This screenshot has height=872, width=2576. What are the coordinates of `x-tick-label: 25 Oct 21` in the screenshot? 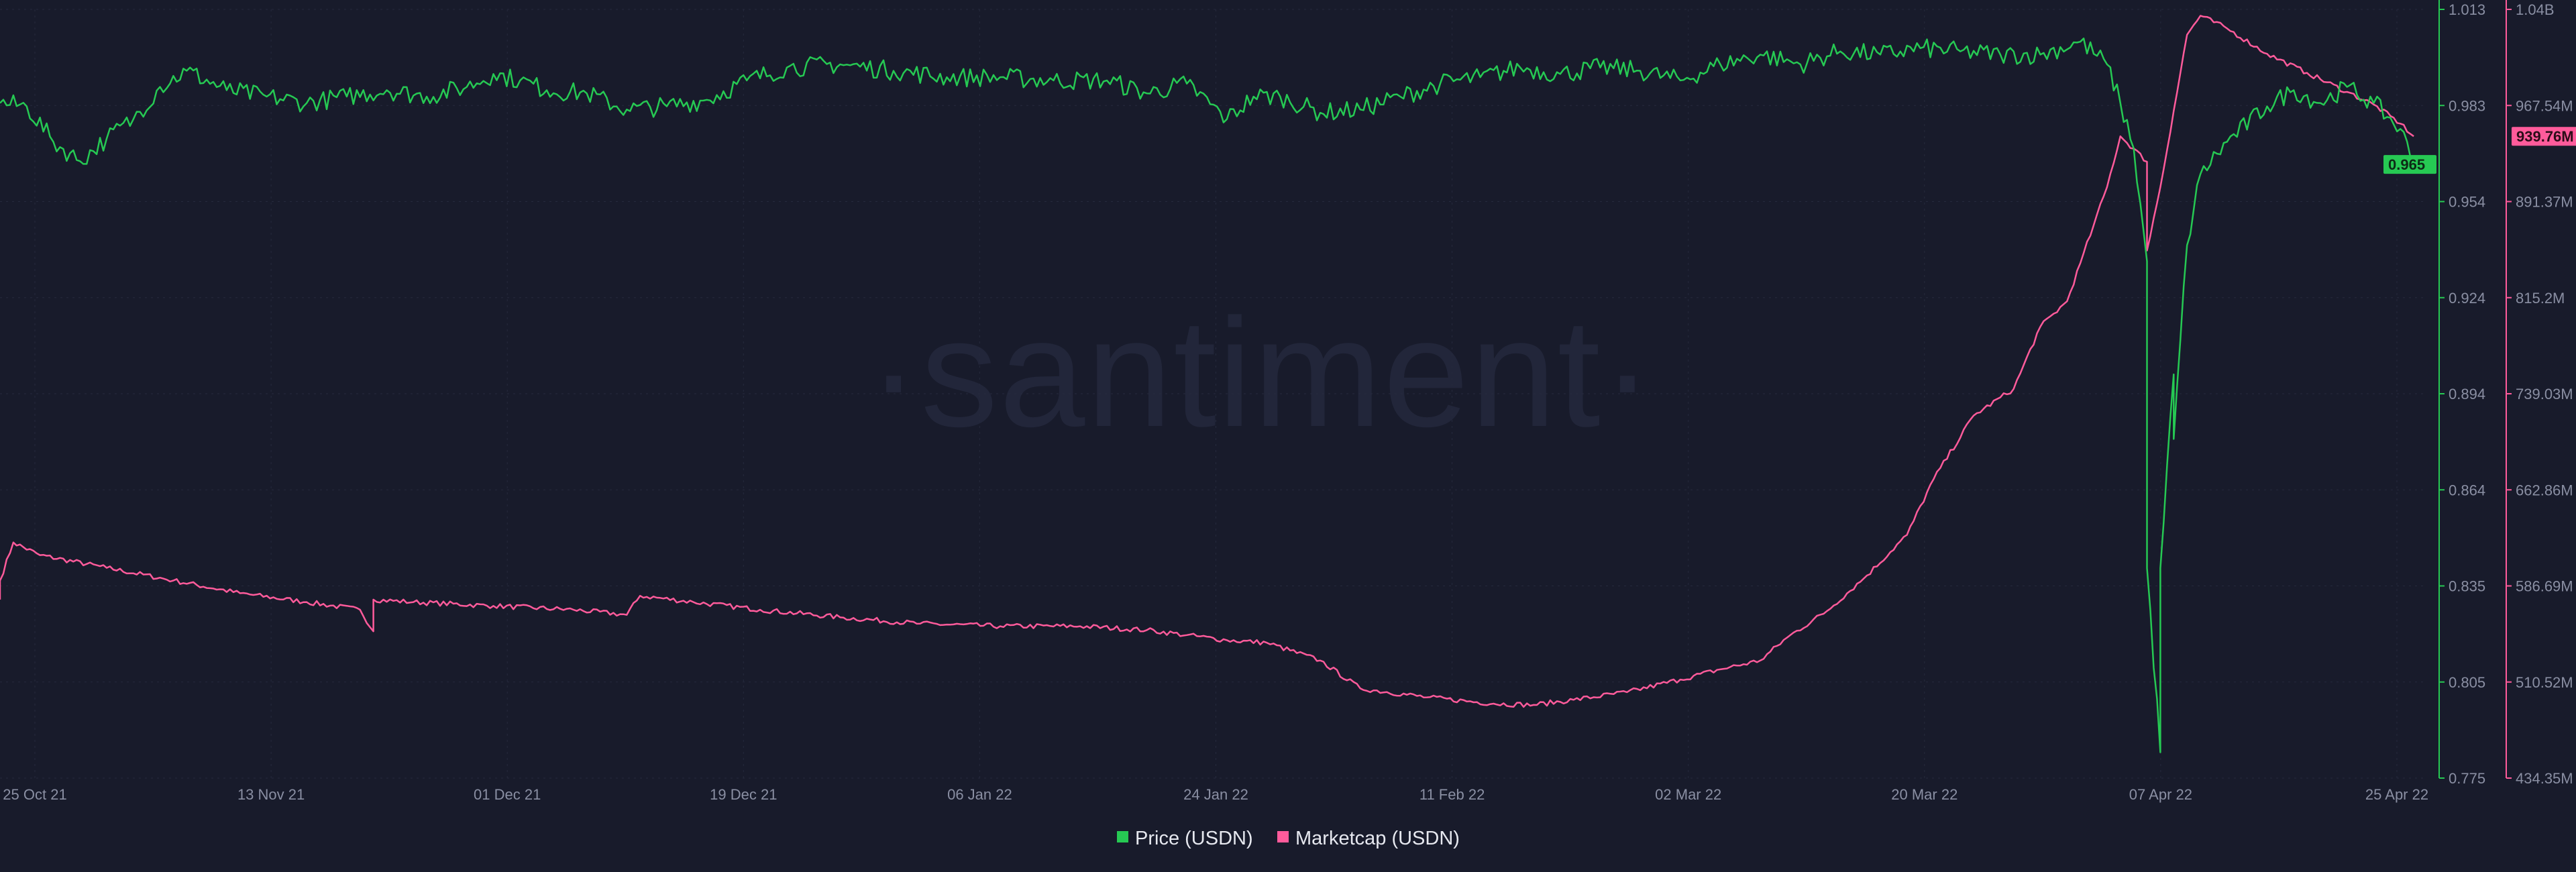 It's located at (34, 795).